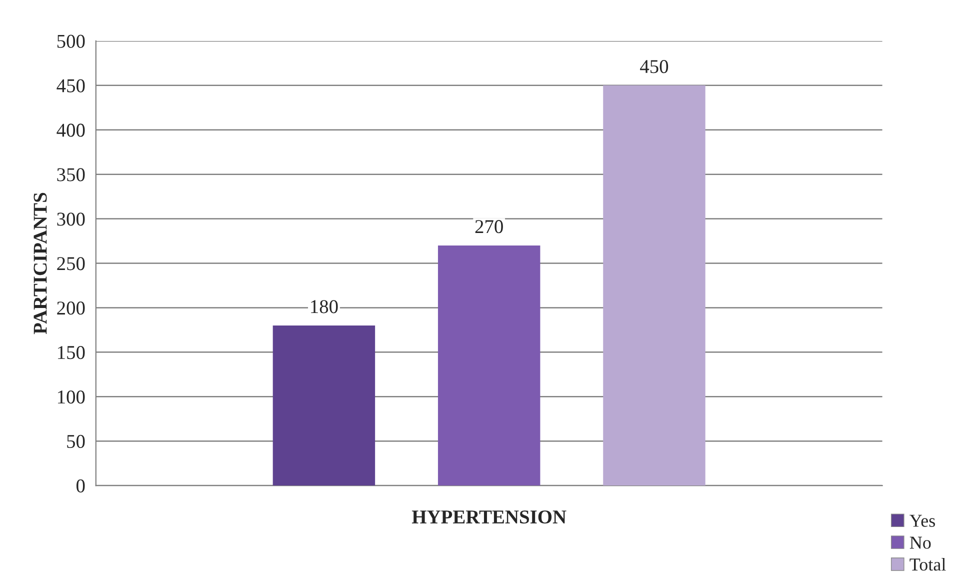  I want to click on y-tick-label: 200, so click(71, 308).